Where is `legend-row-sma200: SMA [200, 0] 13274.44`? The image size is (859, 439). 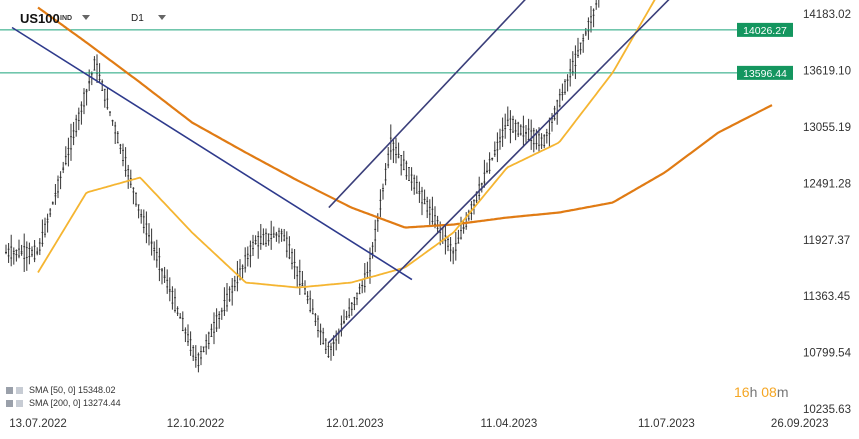 legend-row-sma200: SMA [200, 0] 13274.44 is located at coordinates (63, 403).